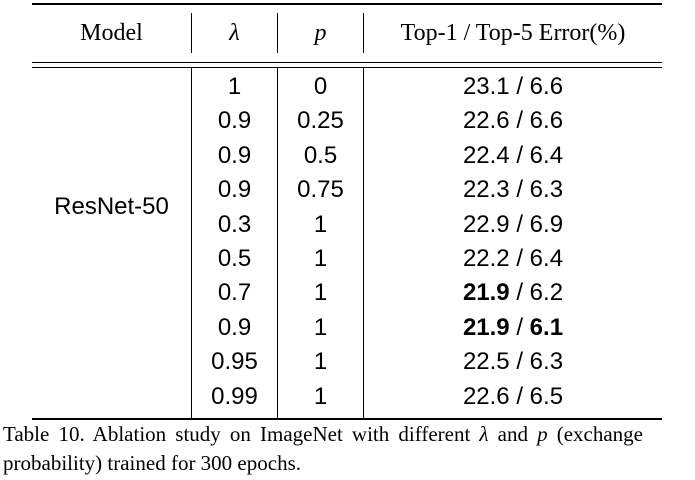  I want to click on table-row: 0.95 1 22.5 / 6.3, so click(347, 364).